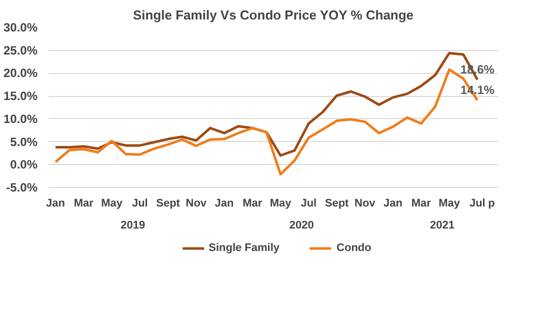 This screenshot has width=535, height=323. What do you see at coordinates (492, 204) in the screenshot?
I see `x-tick-label: p` at bounding box center [492, 204].